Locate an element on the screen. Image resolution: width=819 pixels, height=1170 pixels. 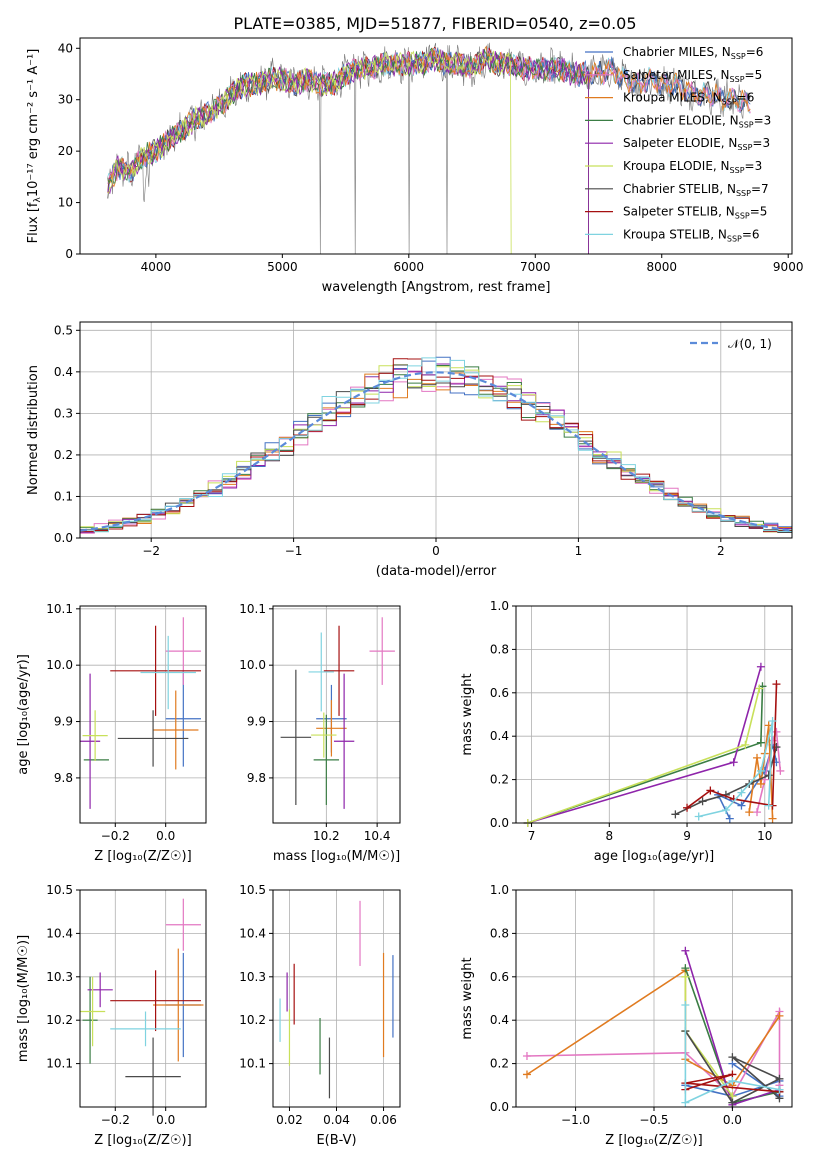
x-tick-label: 6000 is located at coordinates (409, 267).